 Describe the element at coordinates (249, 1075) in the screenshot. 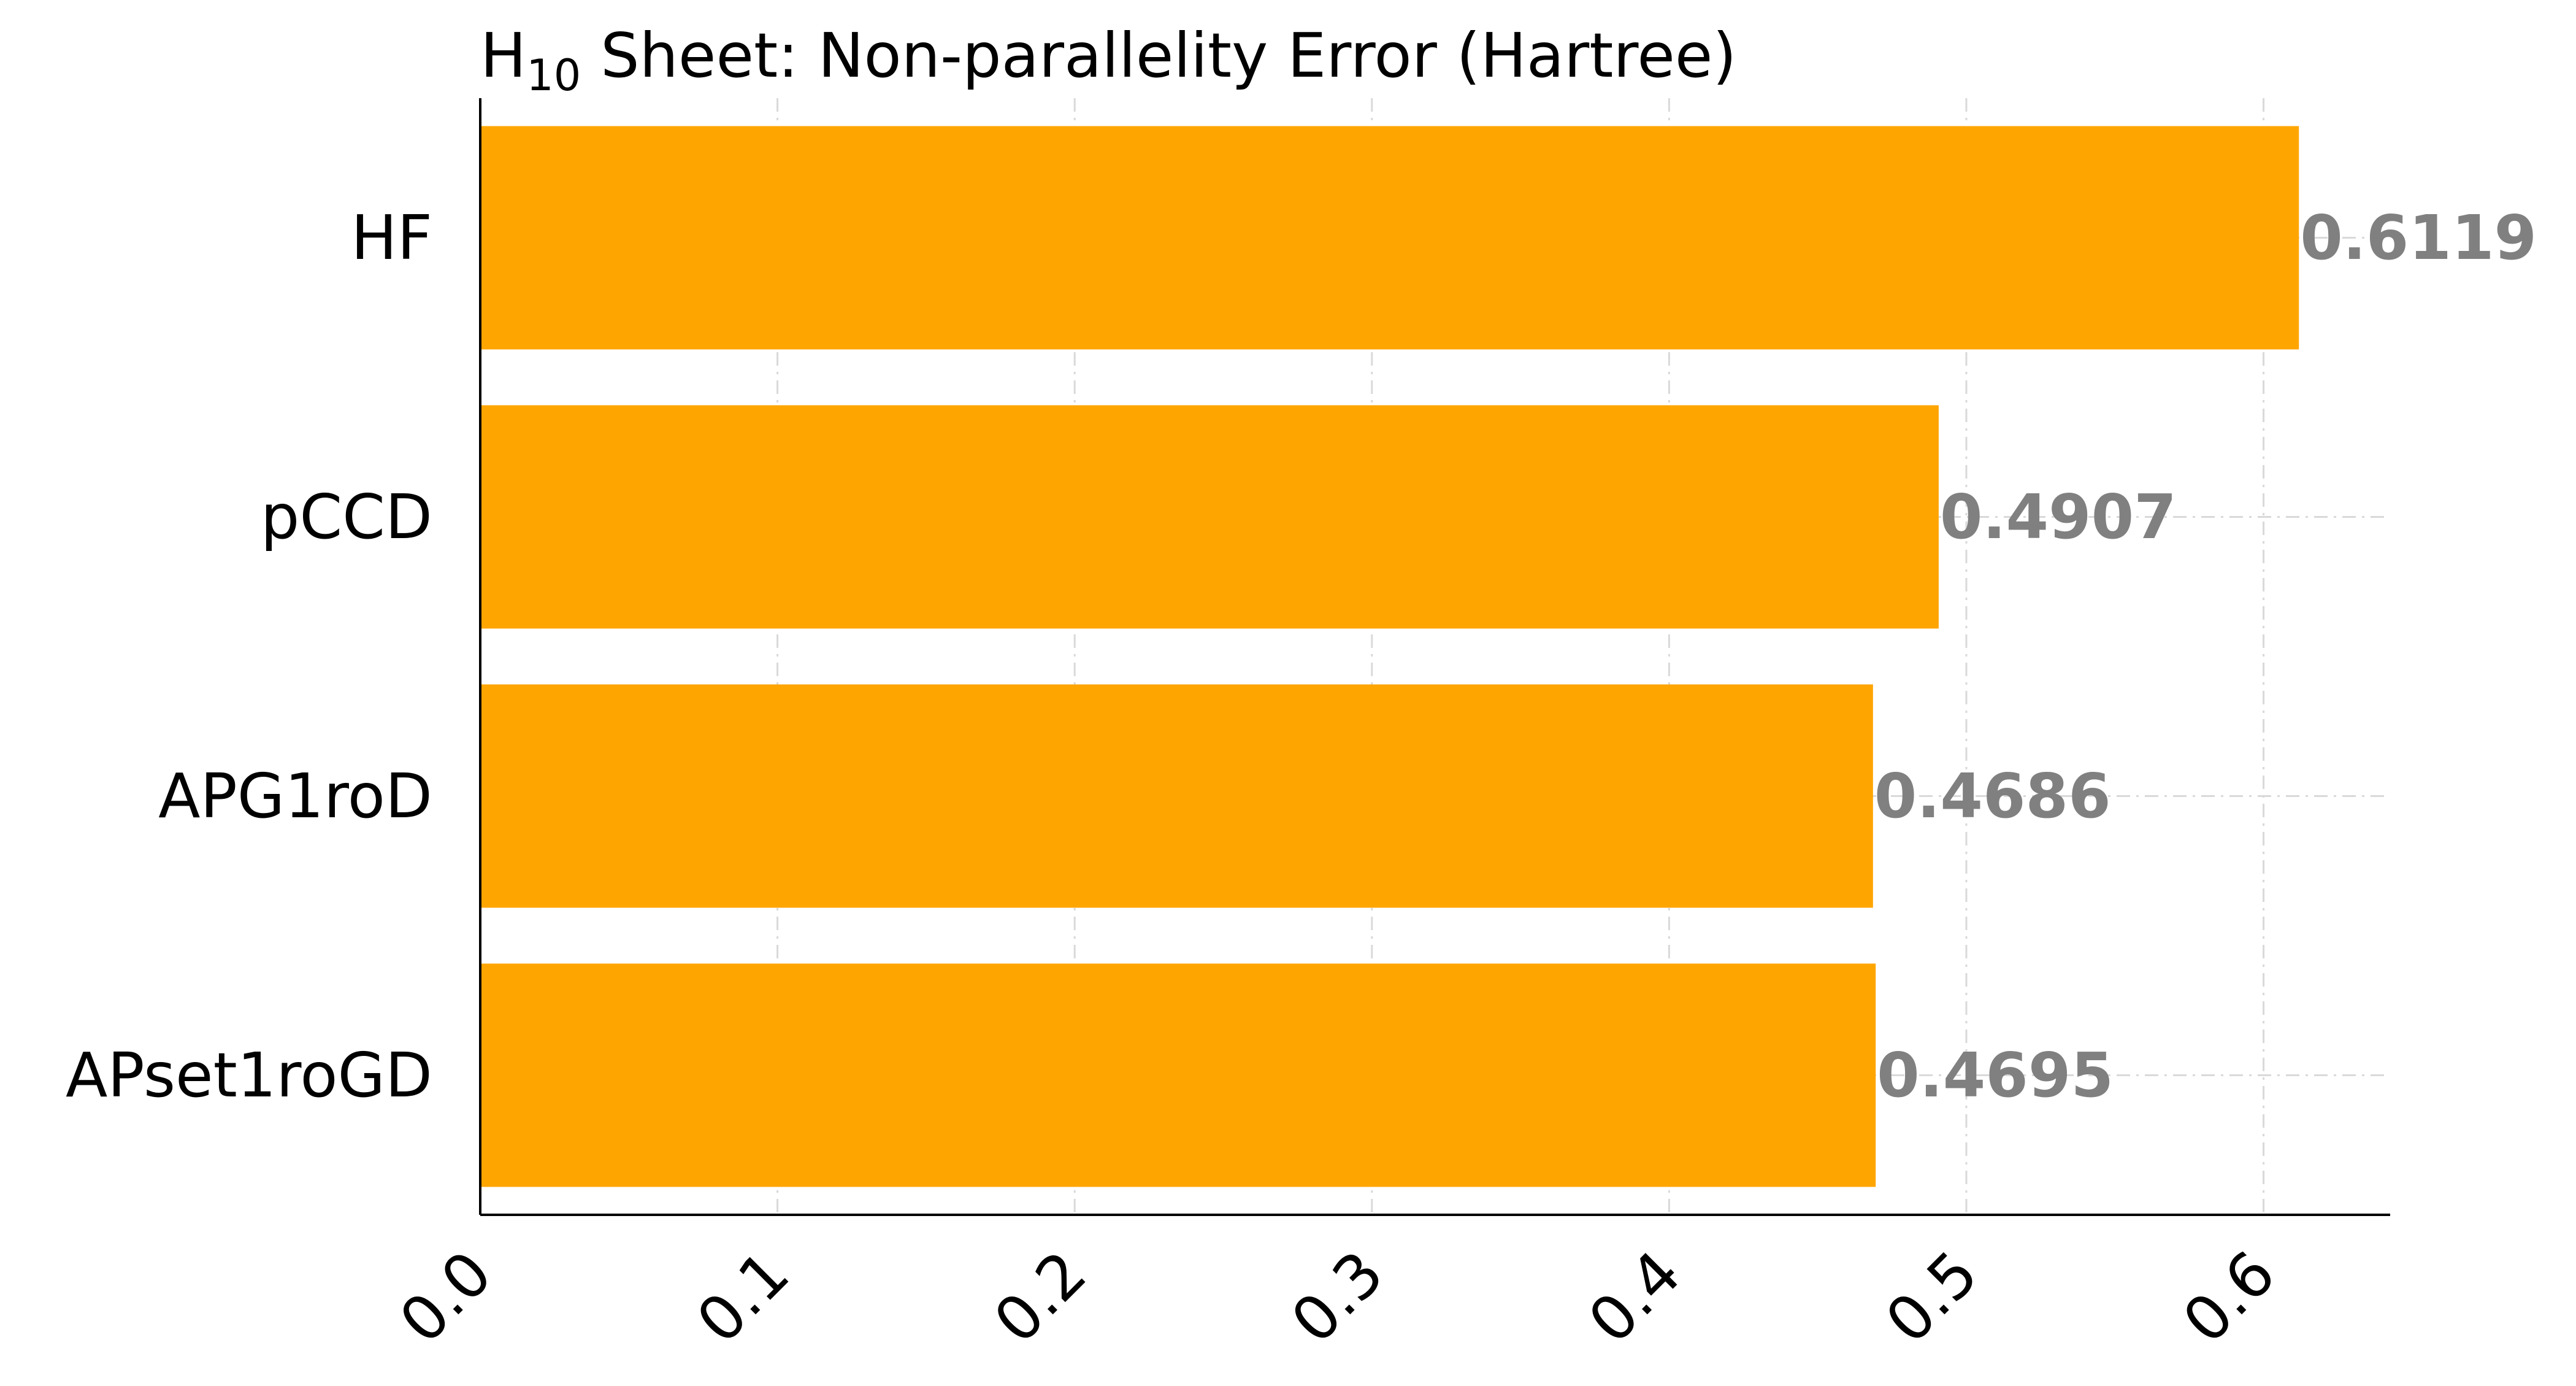

I see `category-label: APset1roGD` at that location.